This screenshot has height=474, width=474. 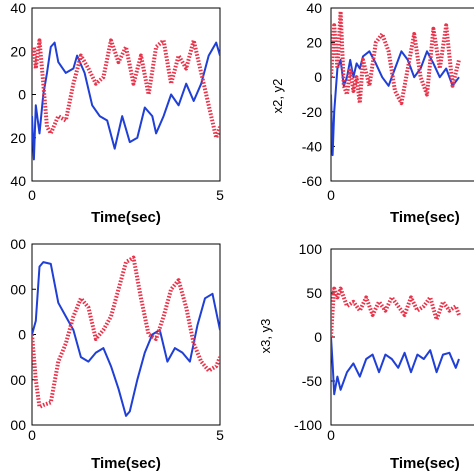 I want to click on y-tick-label: -50, so click(x=312, y=381).